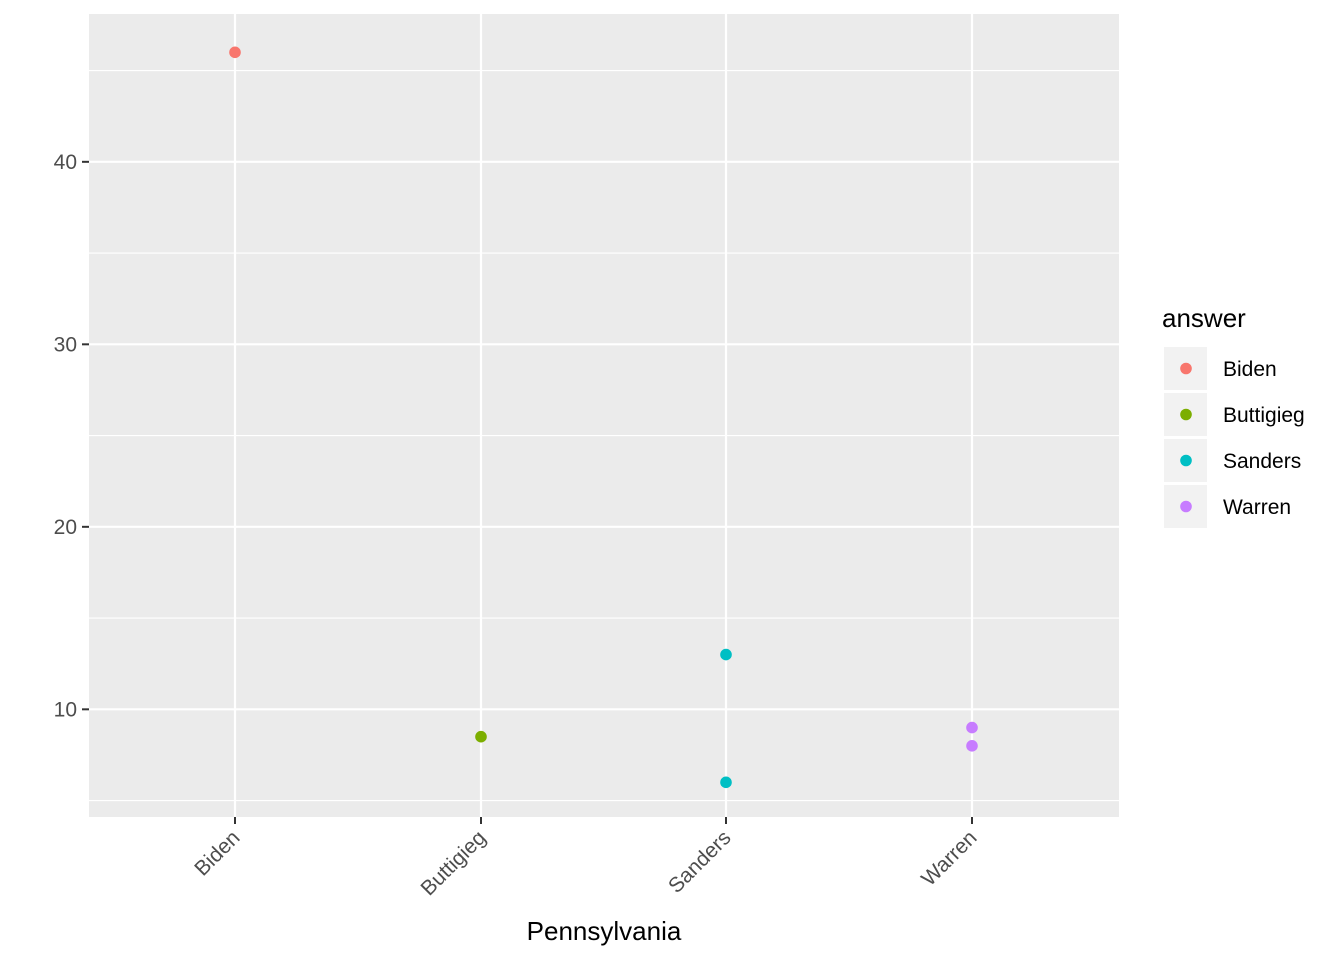  Describe the element at coordinates (71, 436) in the screenshot. I see `y-axis: 10 20 30 40` at that location.